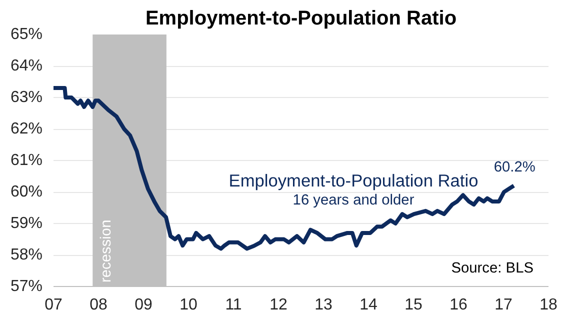  Describe the element at coordinates (279, 305) in the screenshot. I see `x-tick-label: 12` at that location.